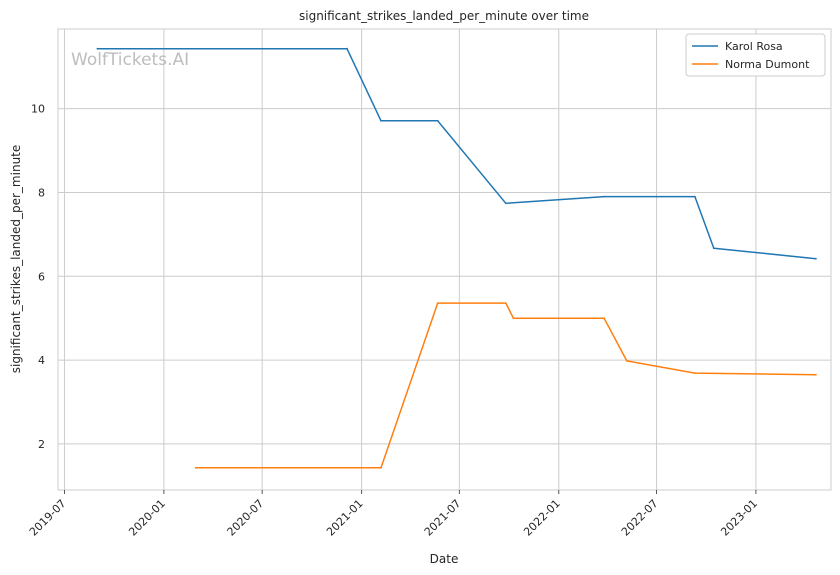  What do you see at coordinates (246, 518) in the screenshot?
I see `x-tick-label: 2020-07` at bounding box center [246, 518].